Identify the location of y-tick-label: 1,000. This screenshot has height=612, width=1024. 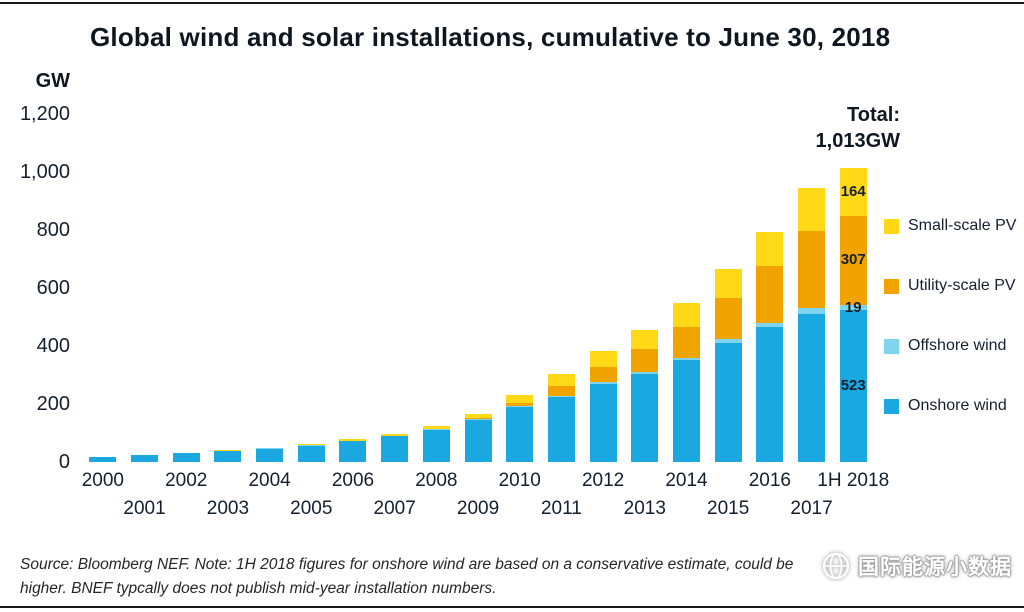
(44, 172).